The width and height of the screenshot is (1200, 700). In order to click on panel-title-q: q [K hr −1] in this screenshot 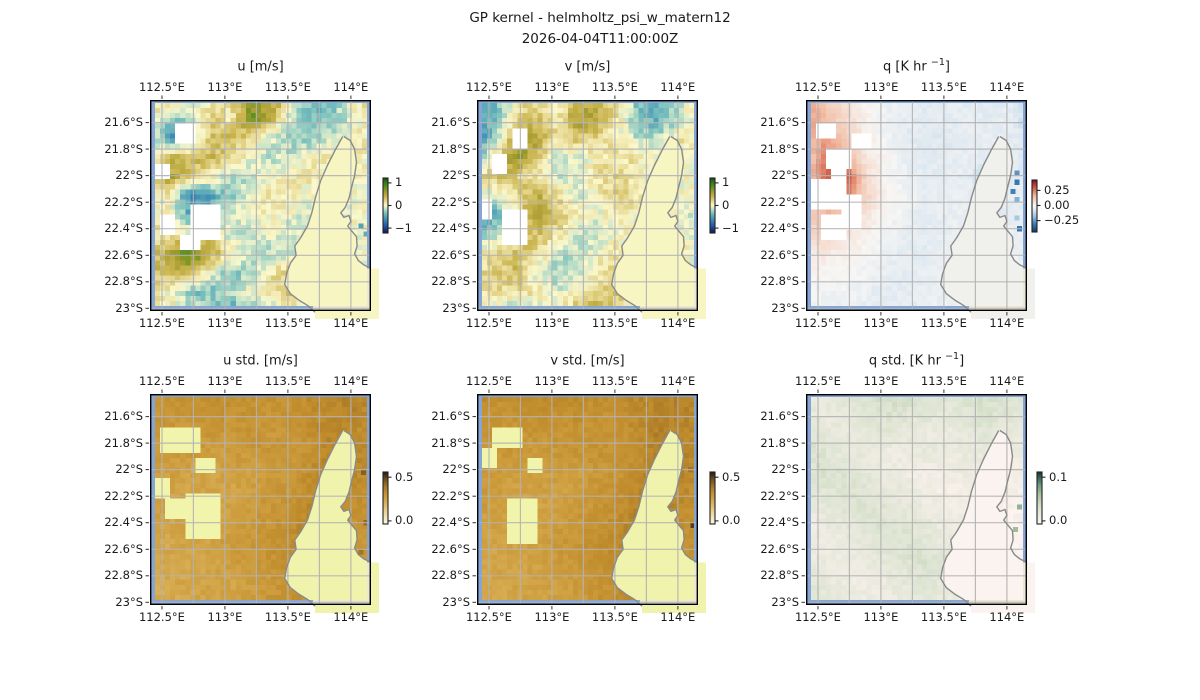, I will do `click(916, 65)`.